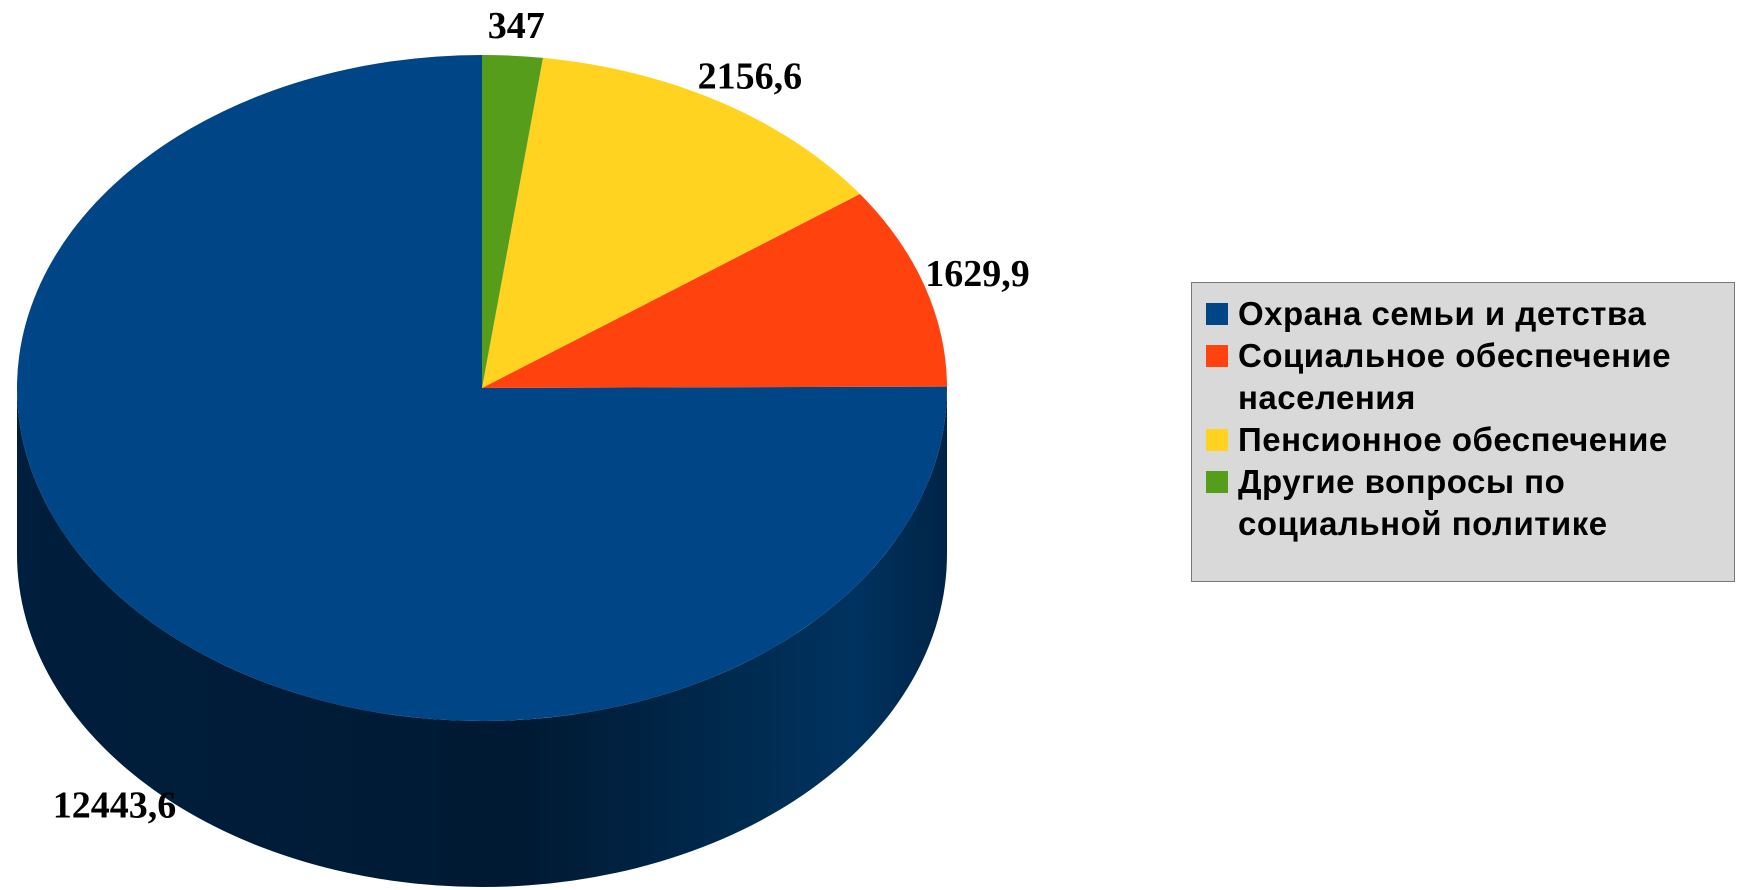 Image resolution: width=1737 pixels, height=890 pixels. I want to click on value-label: 2156,6, so click(750, 76).